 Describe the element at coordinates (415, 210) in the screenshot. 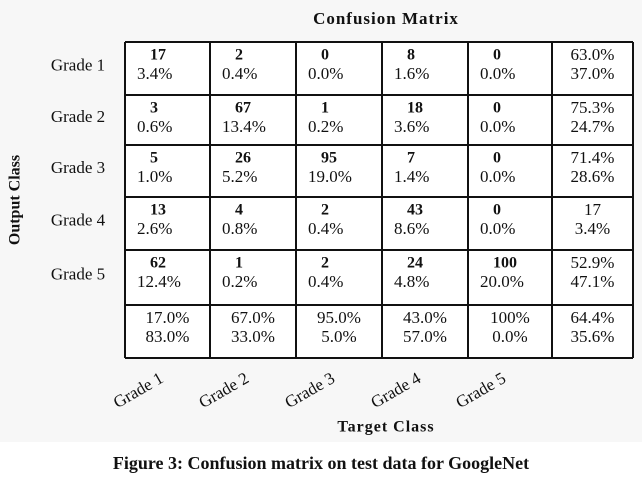

I see `cell-count: 43` at that location.